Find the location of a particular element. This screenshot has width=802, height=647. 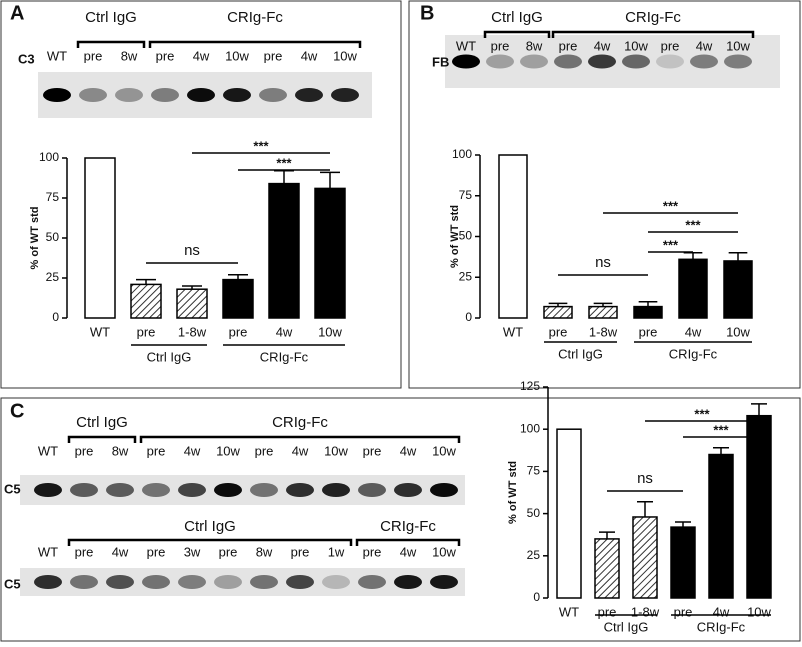

panel-letter: B is located at coordinates (427, 13).